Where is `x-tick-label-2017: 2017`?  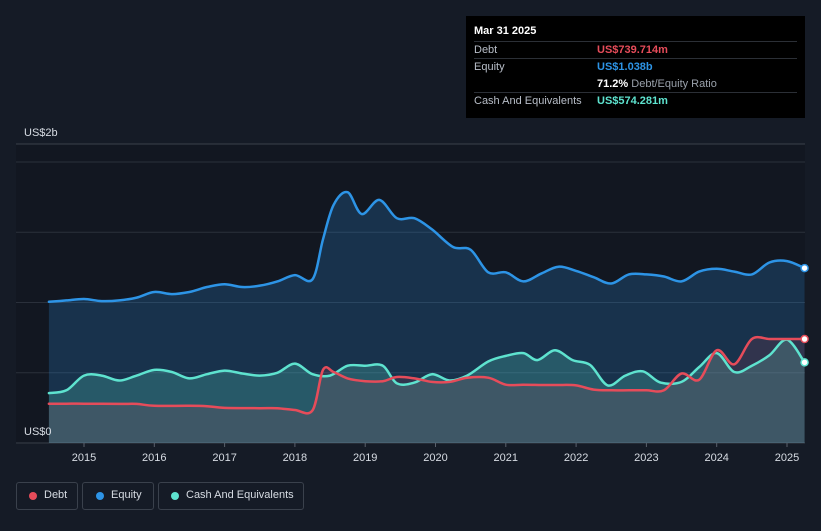 x-tick-label-2017: 2017 is located at coordinates (224, 458).